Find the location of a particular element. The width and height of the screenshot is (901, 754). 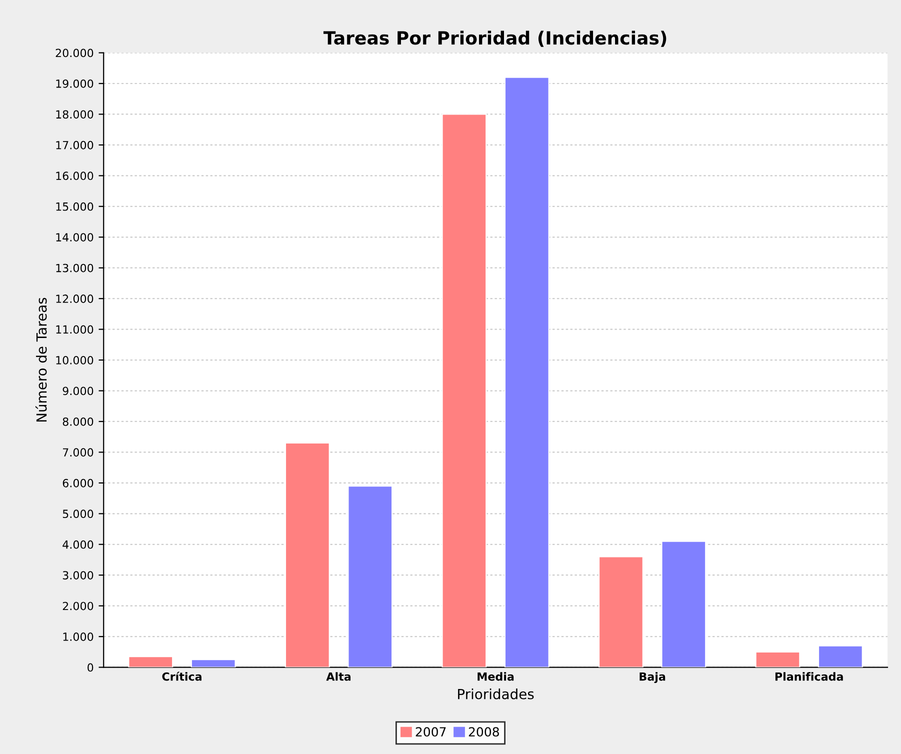

y-tick-label: 20.000 is located at coordinates (75, 53).